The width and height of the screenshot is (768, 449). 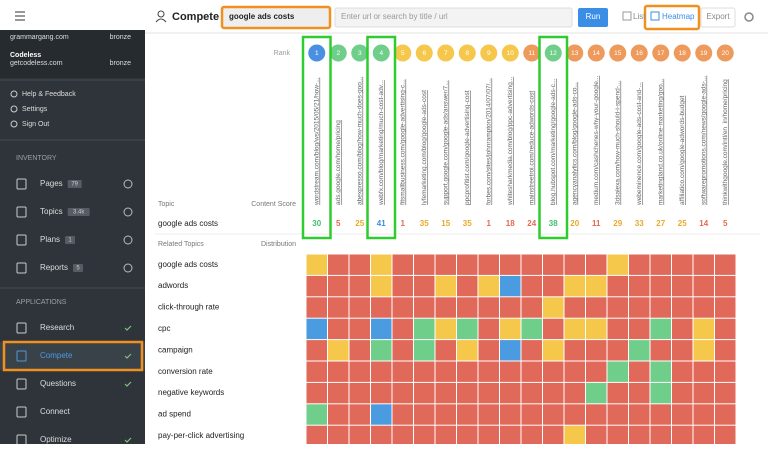 I want to click on rank-number: 4, so click(x=381, y=53).